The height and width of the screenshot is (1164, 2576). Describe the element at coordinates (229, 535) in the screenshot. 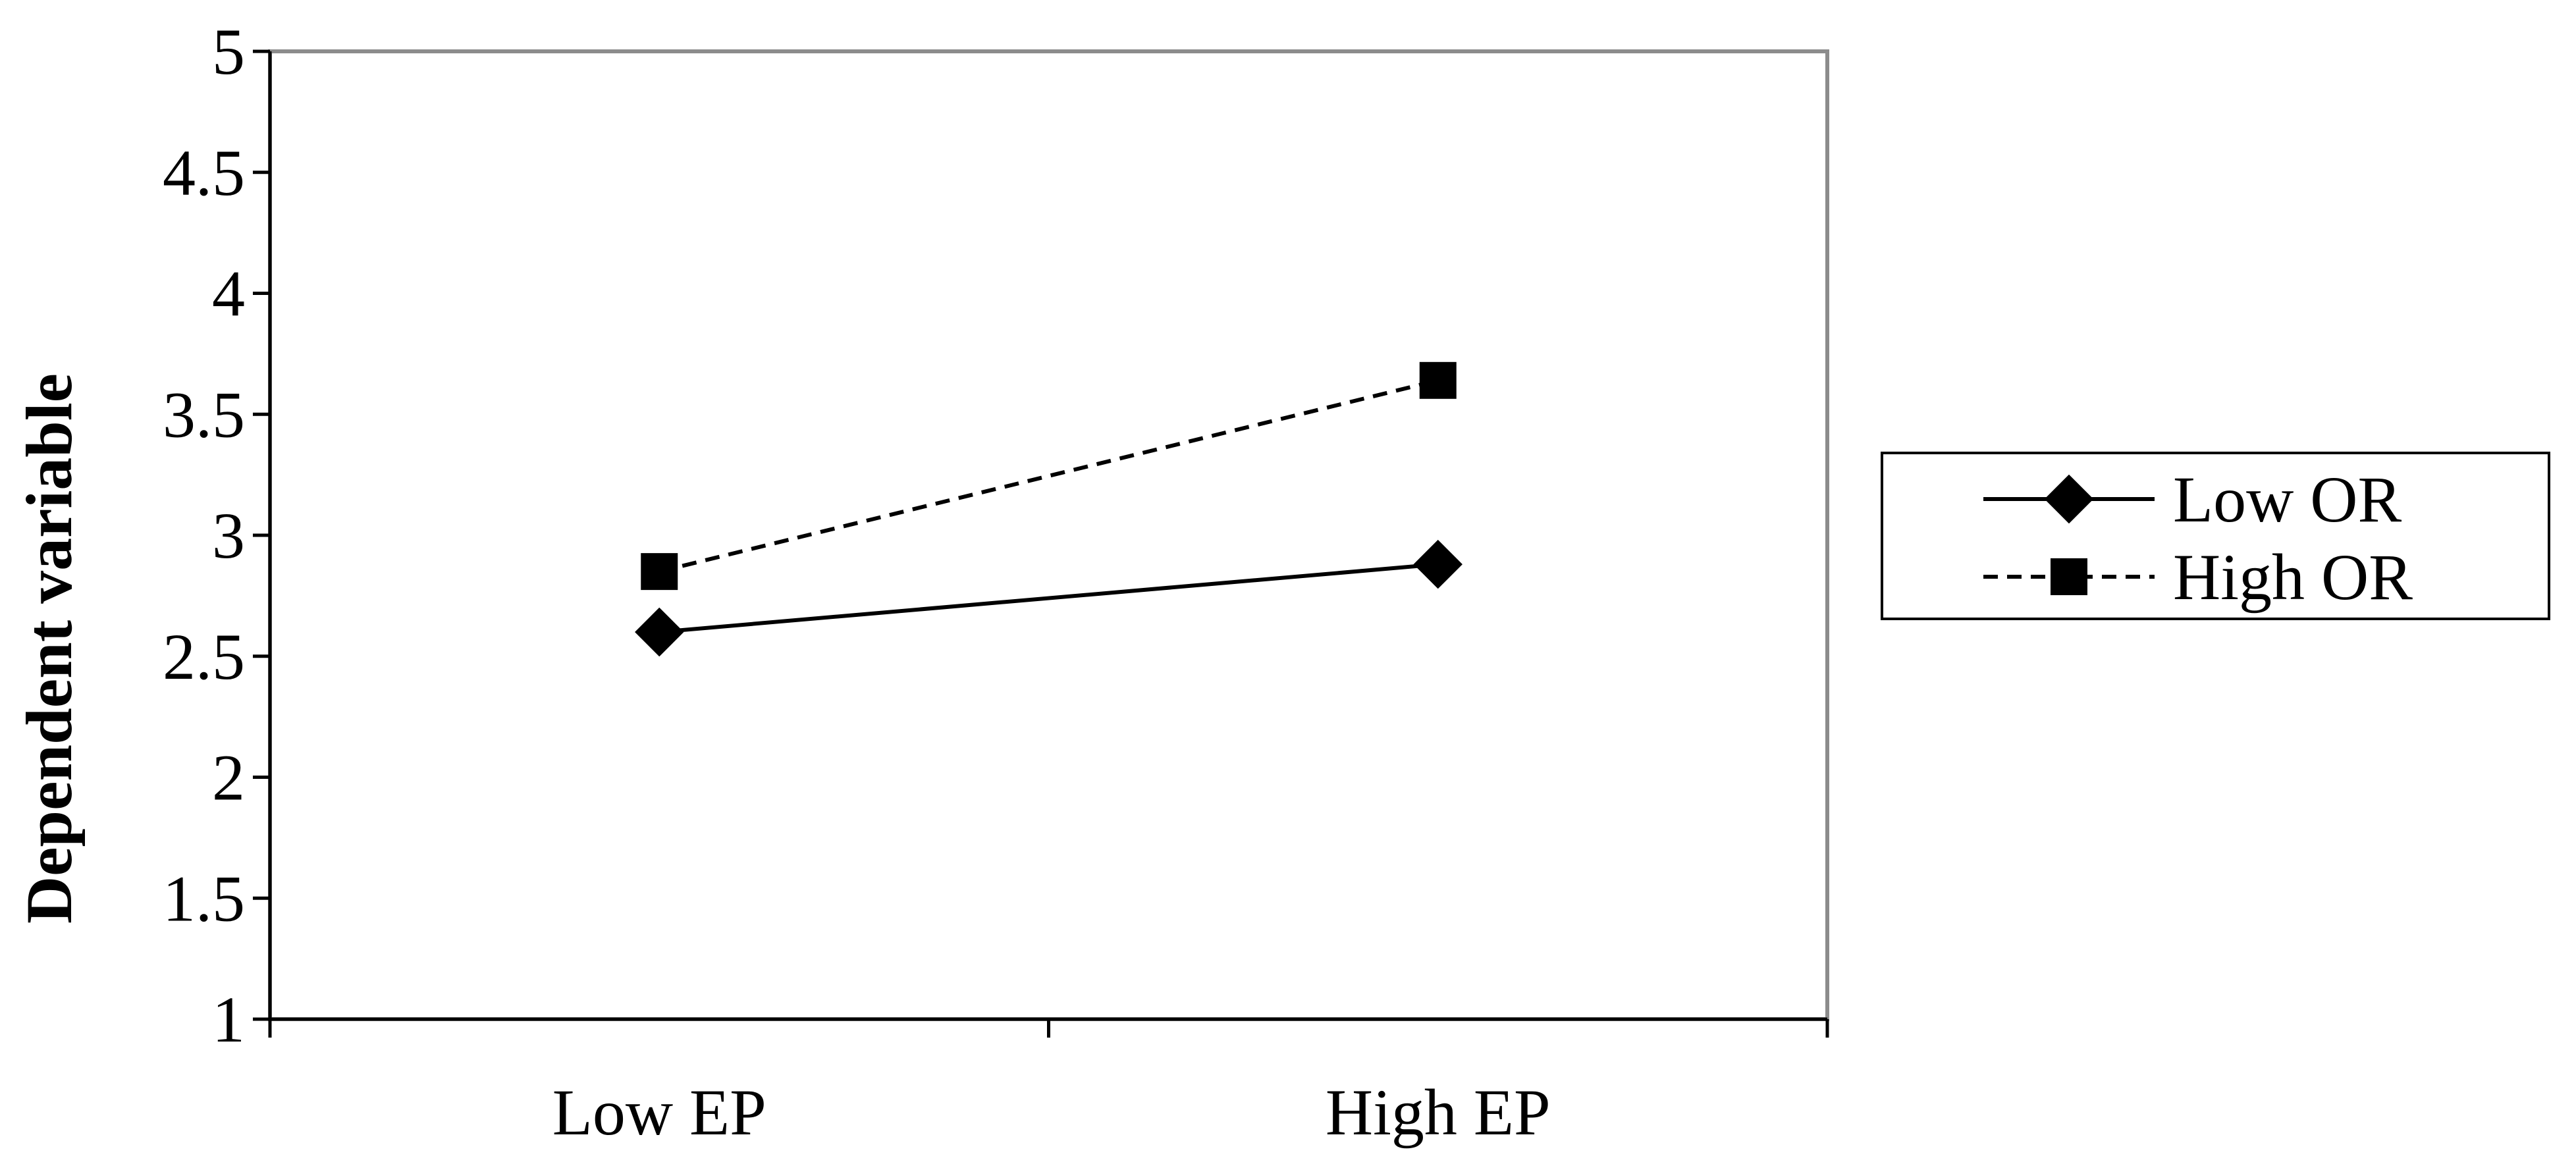

I see `y-tick-label: 3` at that location.